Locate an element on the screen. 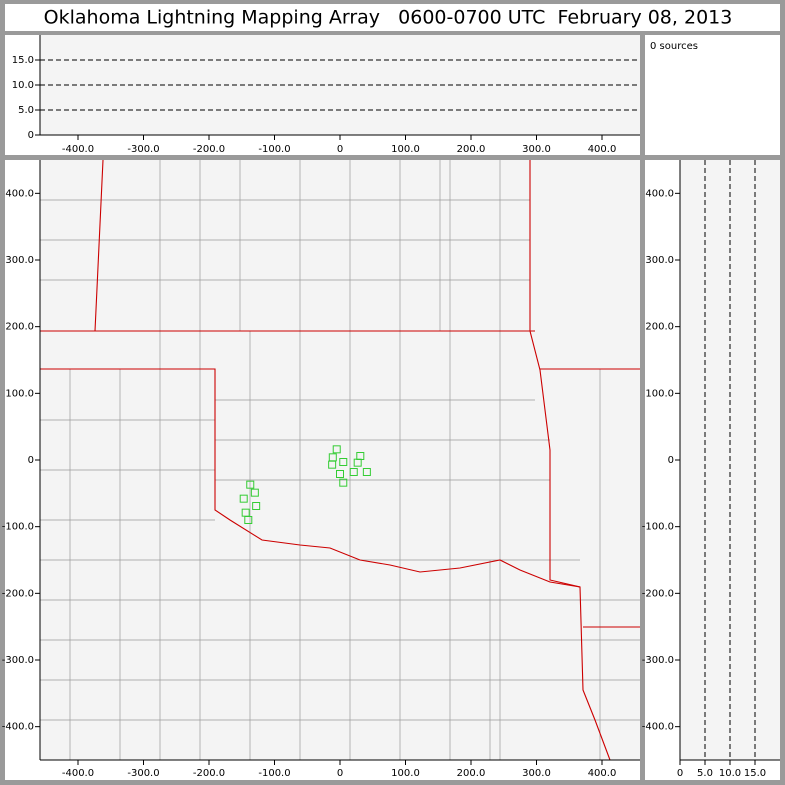 The height and width of the screenshot is (785, 785). title-band is located at coordinates (392, 17).